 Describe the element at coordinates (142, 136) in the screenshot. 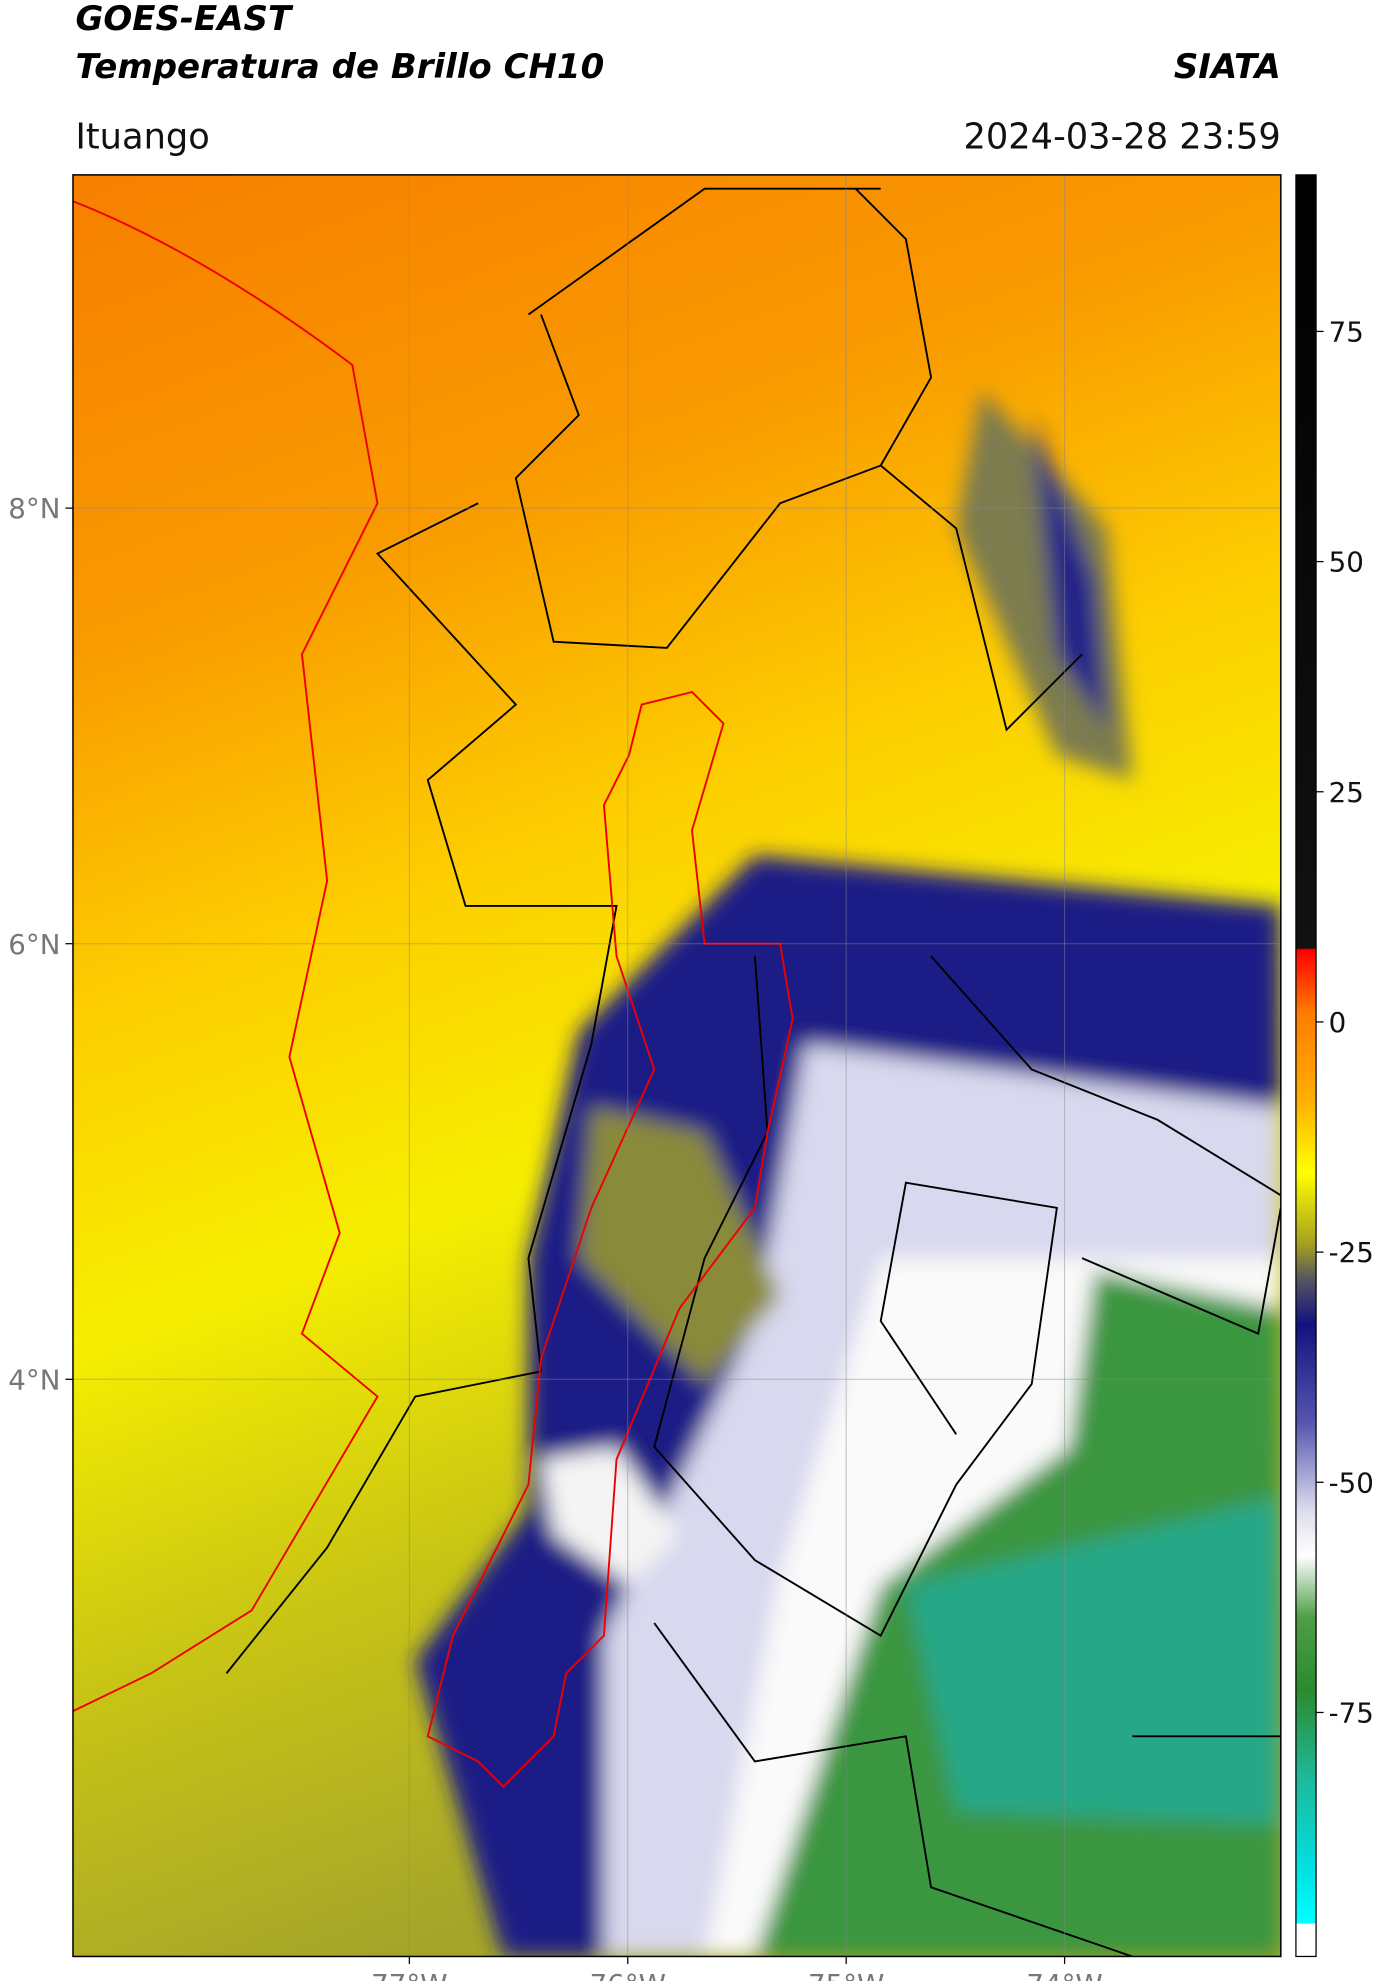

I see `location: Ituango` at that location.